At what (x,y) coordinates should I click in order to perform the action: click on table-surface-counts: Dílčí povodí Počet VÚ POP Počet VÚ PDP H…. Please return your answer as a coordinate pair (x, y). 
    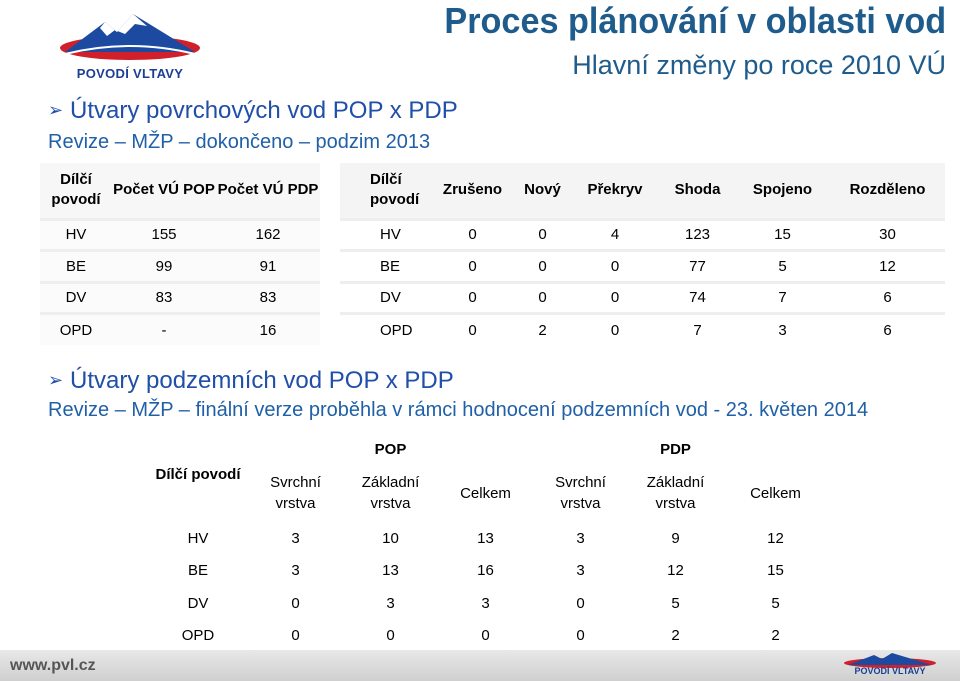
    Looking at the image, I should click on (180, 254).